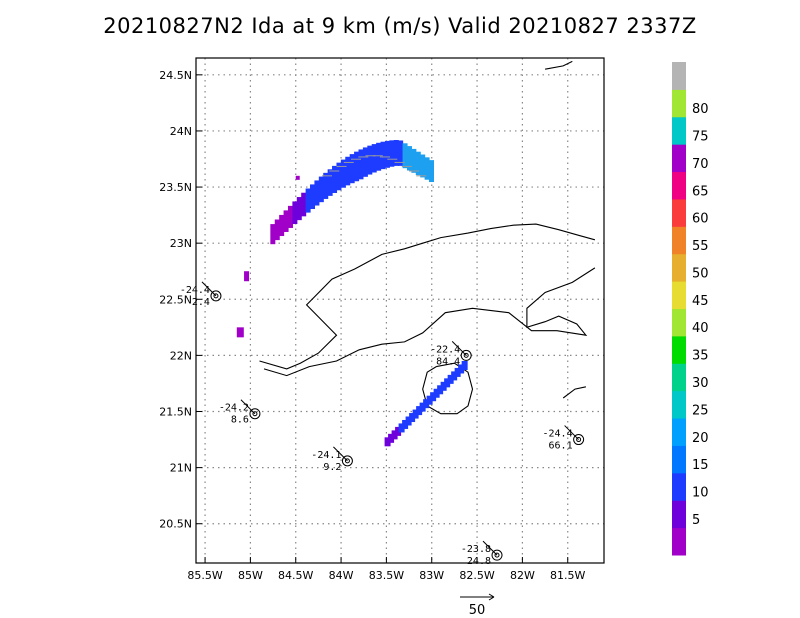 The image size is (800, 618). I want to click on colorbar-label: 70, so click(700, 164).